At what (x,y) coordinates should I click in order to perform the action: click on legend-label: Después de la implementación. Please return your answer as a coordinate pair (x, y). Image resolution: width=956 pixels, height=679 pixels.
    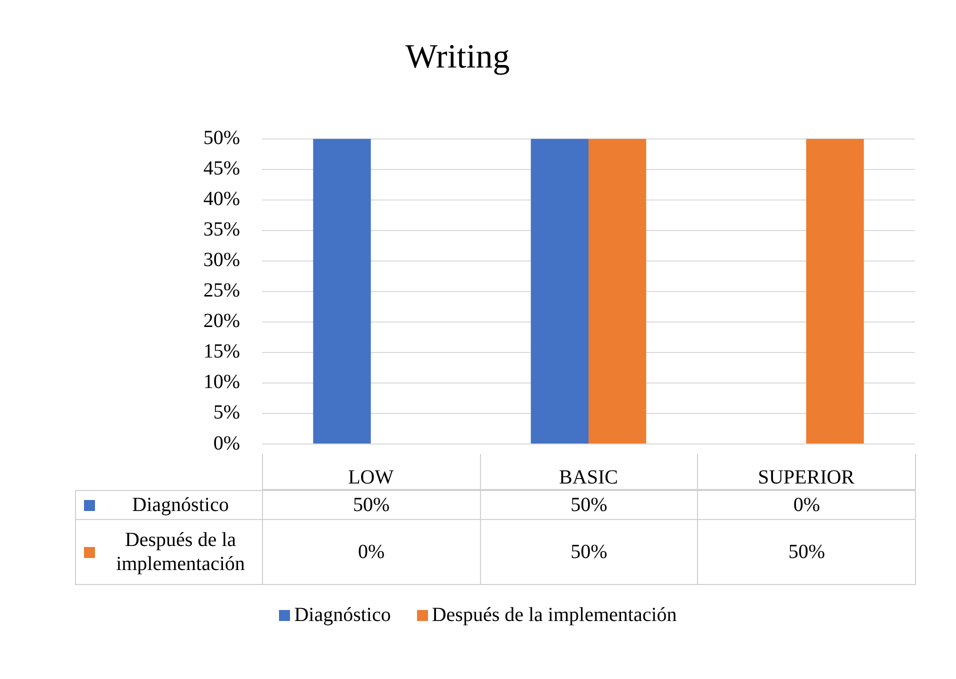
    Looking at the image, I should click on (554, 615).